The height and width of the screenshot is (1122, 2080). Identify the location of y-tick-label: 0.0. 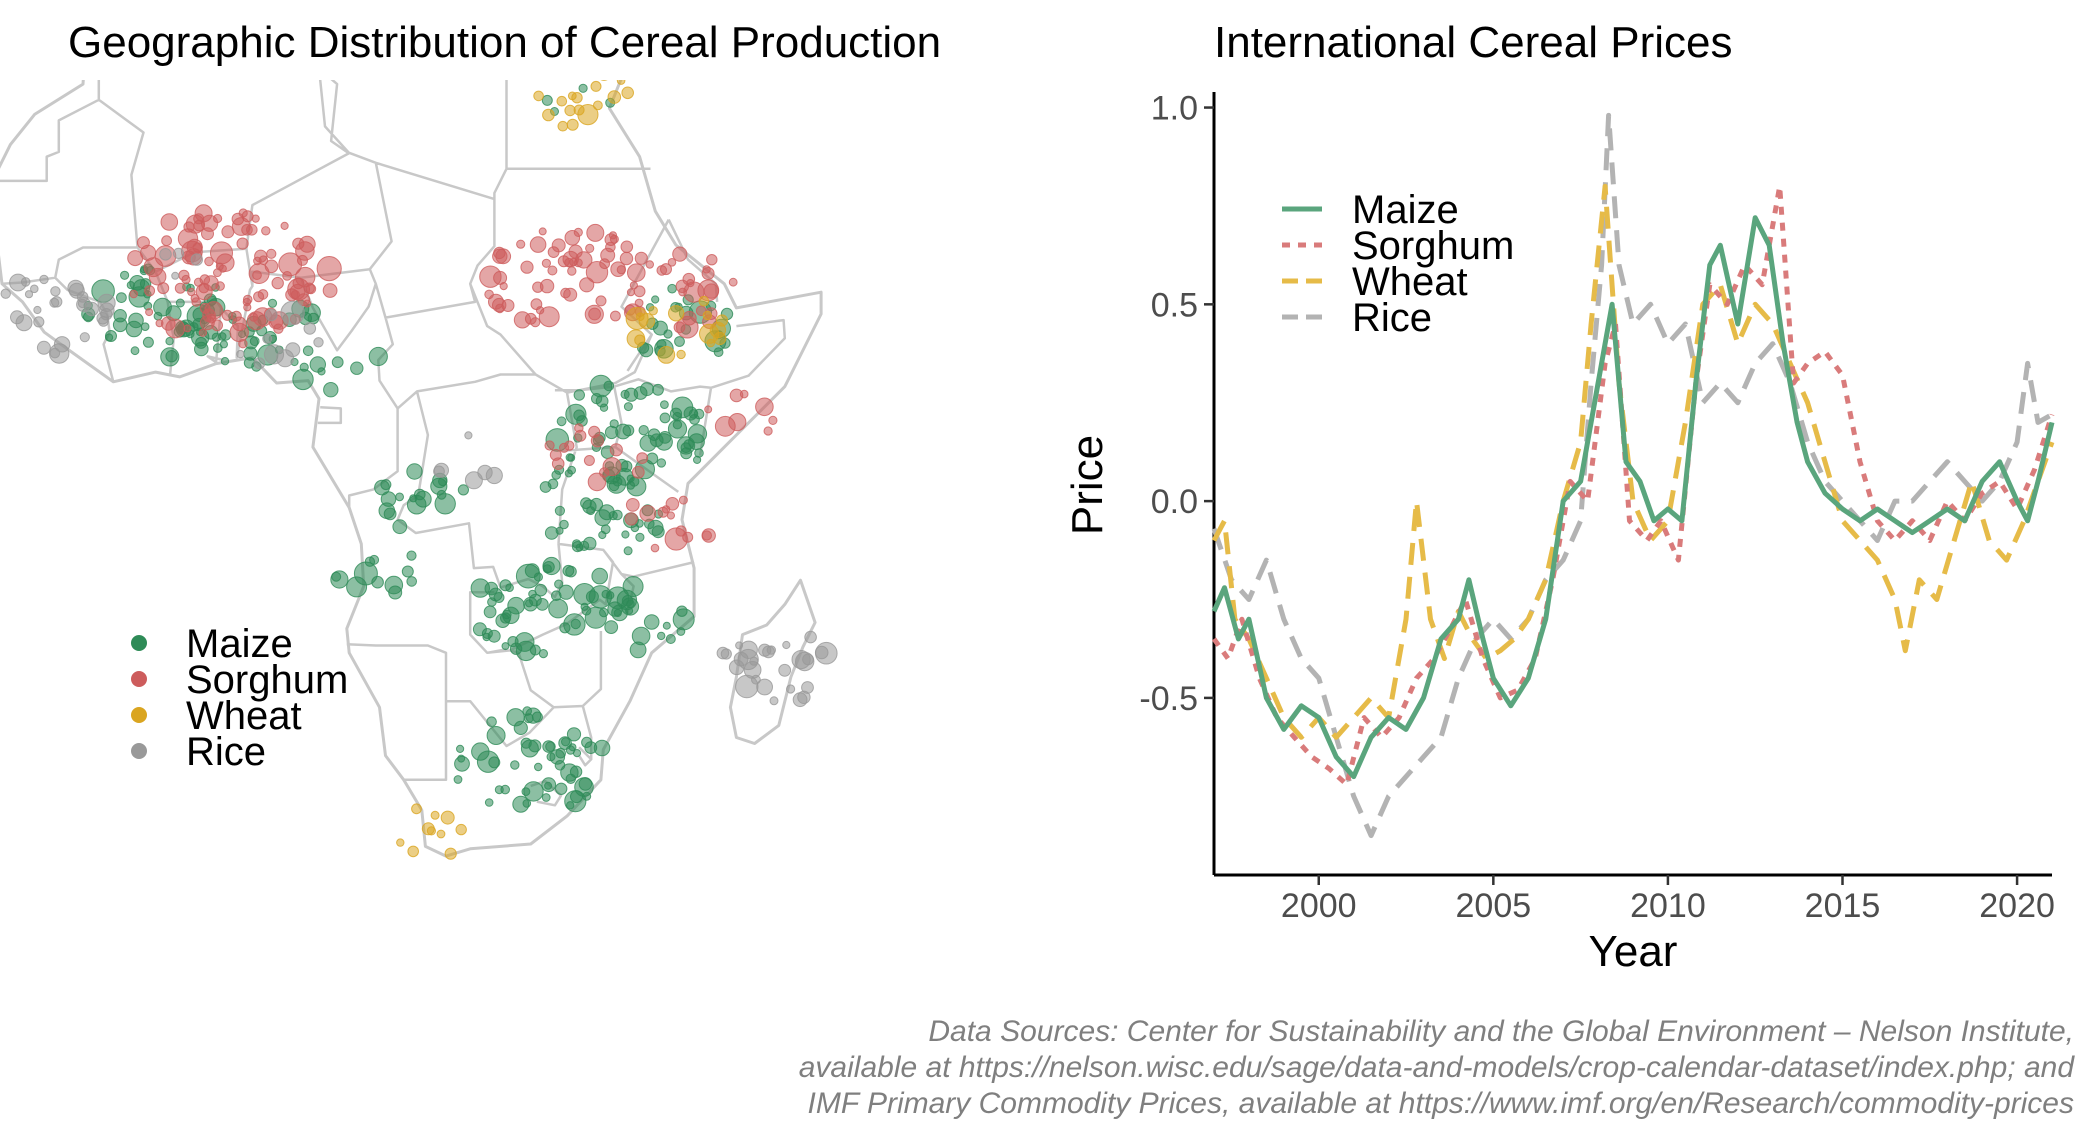
(1174, 502).